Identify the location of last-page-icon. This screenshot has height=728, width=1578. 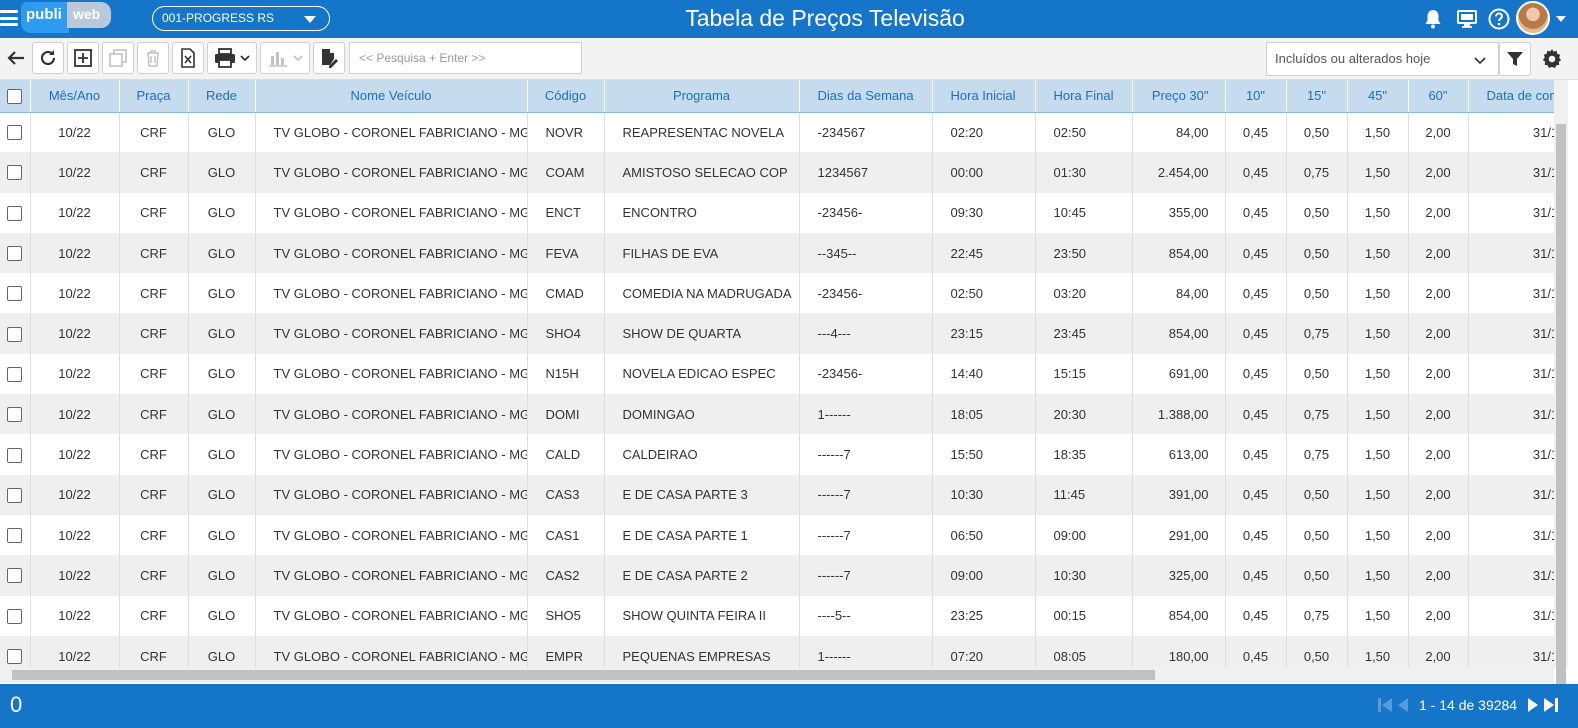
(1551, 705).